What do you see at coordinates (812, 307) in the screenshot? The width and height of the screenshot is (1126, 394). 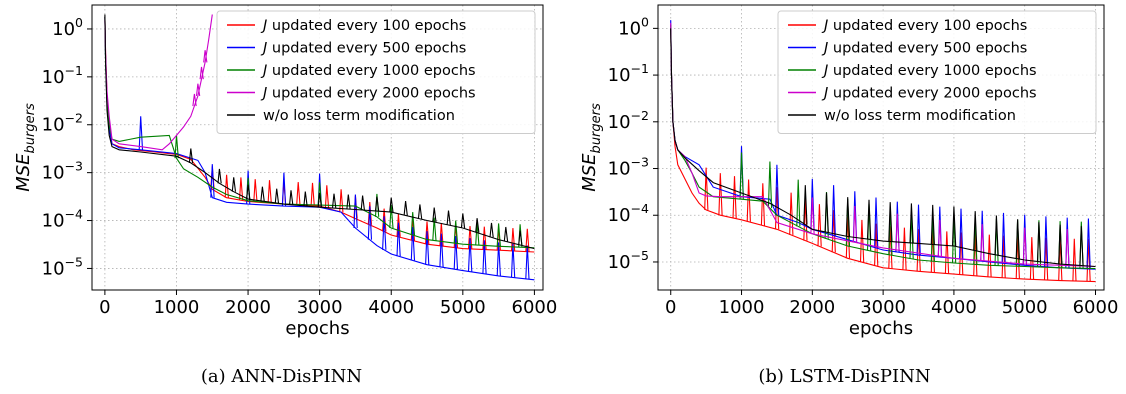 I see `x-tick-label: 2000` at bounding box center [812, 307].